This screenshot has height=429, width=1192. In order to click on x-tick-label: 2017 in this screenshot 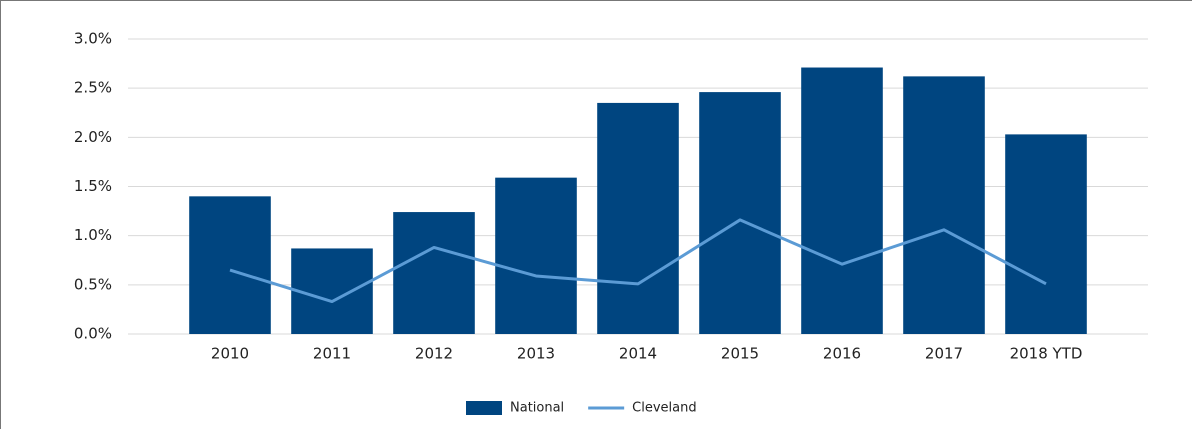, I will do `click(944, 354)`.